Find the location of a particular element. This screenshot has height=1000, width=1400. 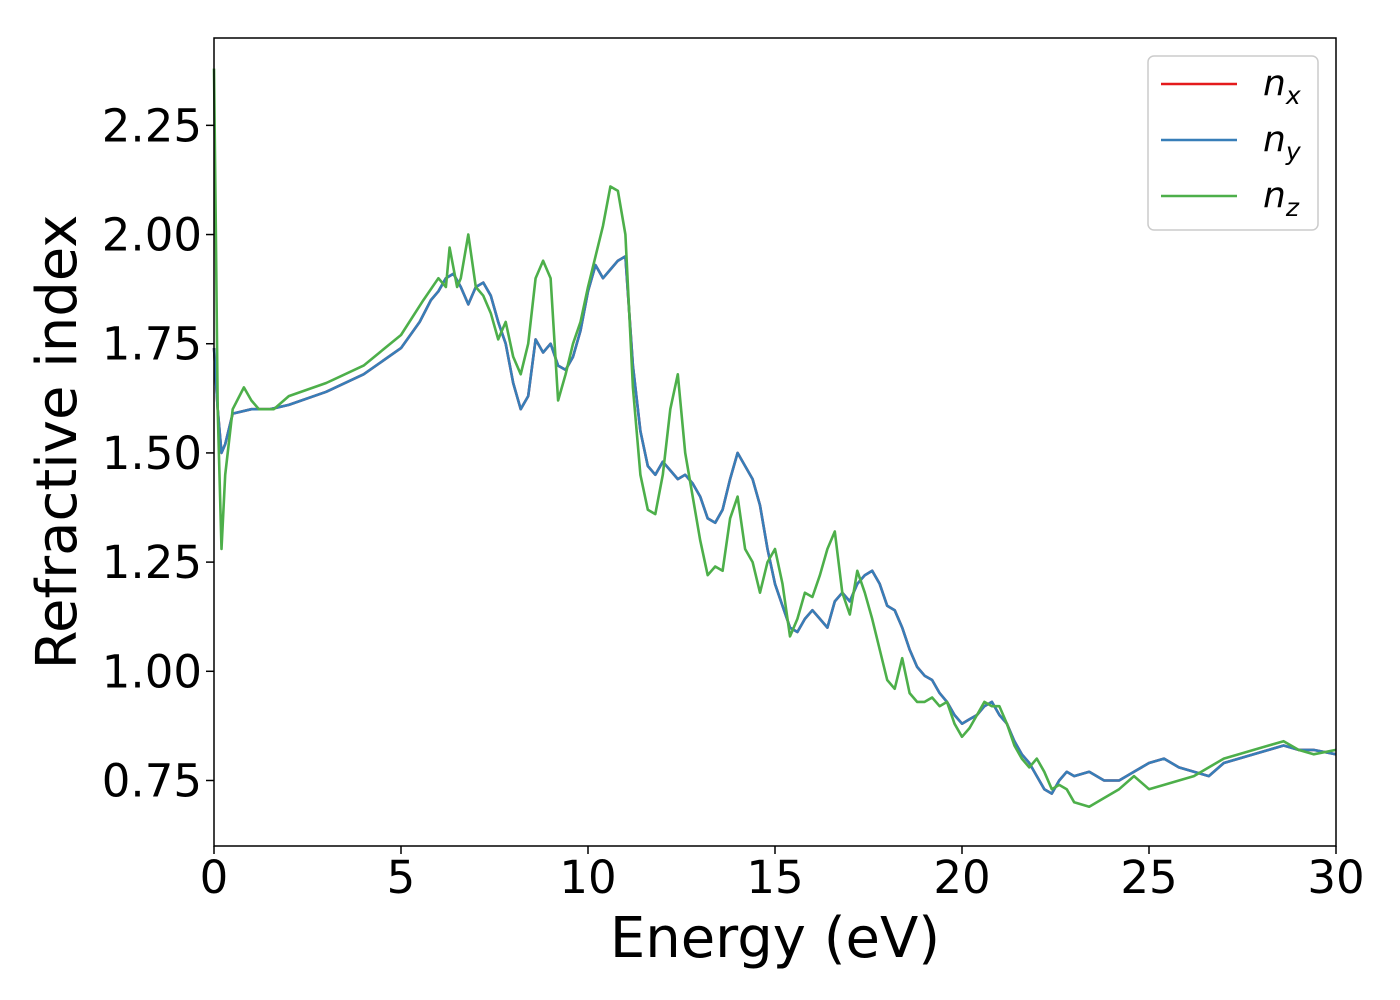

y-tick-label: 0.75 is located at coordinates (152, 780).